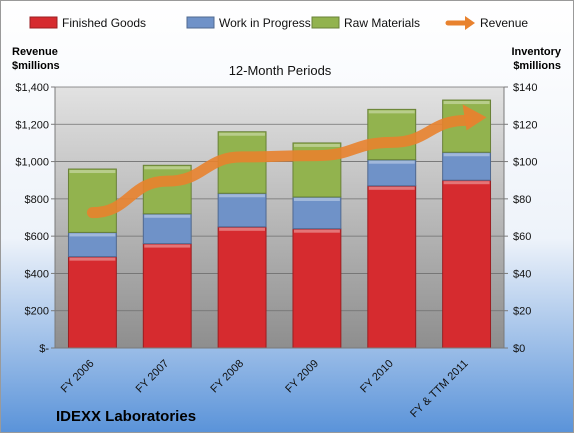 The width and height of the screenshot is (574, 433). Describe the element at coordinates (537, 66) in the screenshot. I see `right-axis-label-line2: $millions` at that location.